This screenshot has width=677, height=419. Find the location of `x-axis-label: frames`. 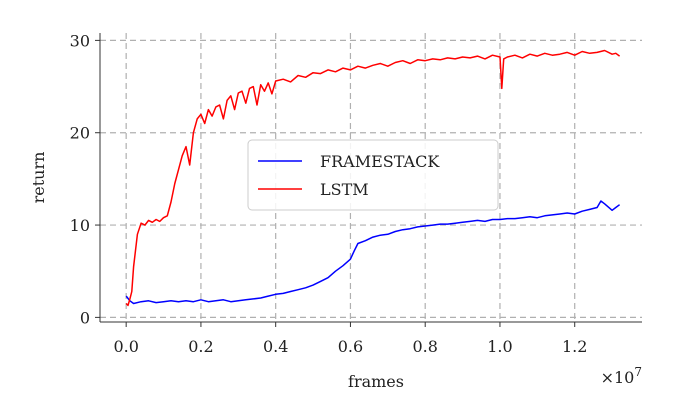

x-axis-label: frames is located at coordinates (376, 381).